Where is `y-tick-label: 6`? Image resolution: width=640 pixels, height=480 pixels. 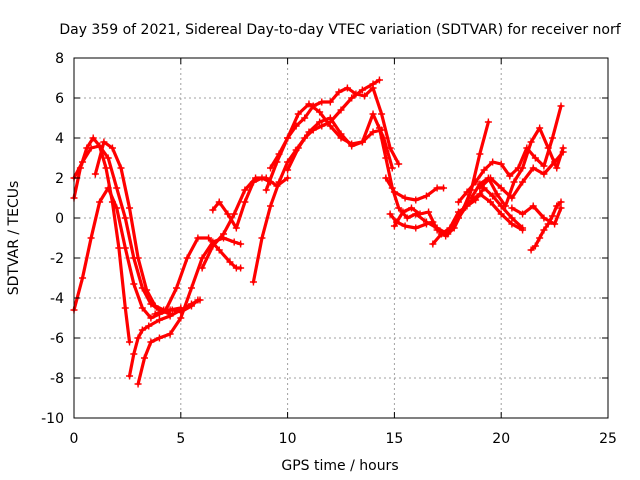
y-tick-label: 6 is located at coordinates (59, 99).